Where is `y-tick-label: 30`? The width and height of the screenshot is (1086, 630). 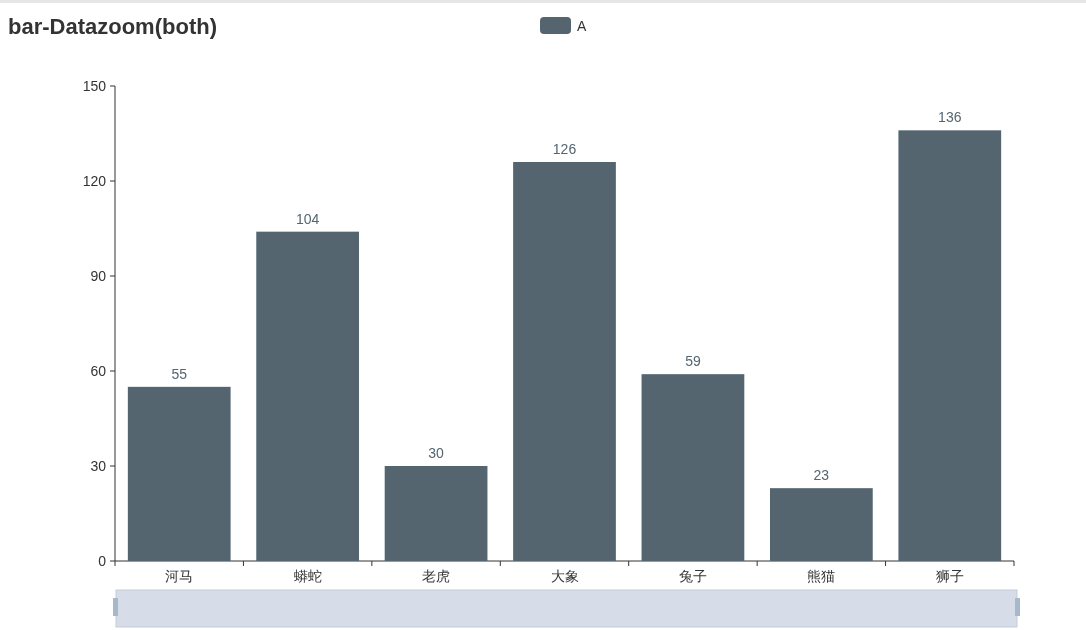
y-tick-label: 30 is located at coordinates (98, 466).